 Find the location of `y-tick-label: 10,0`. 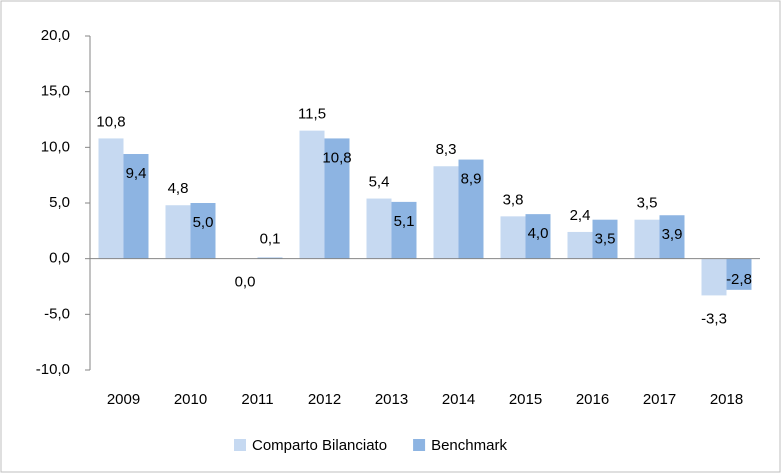

y-tick-label: 10,0 is located at coordinates (55, 146).